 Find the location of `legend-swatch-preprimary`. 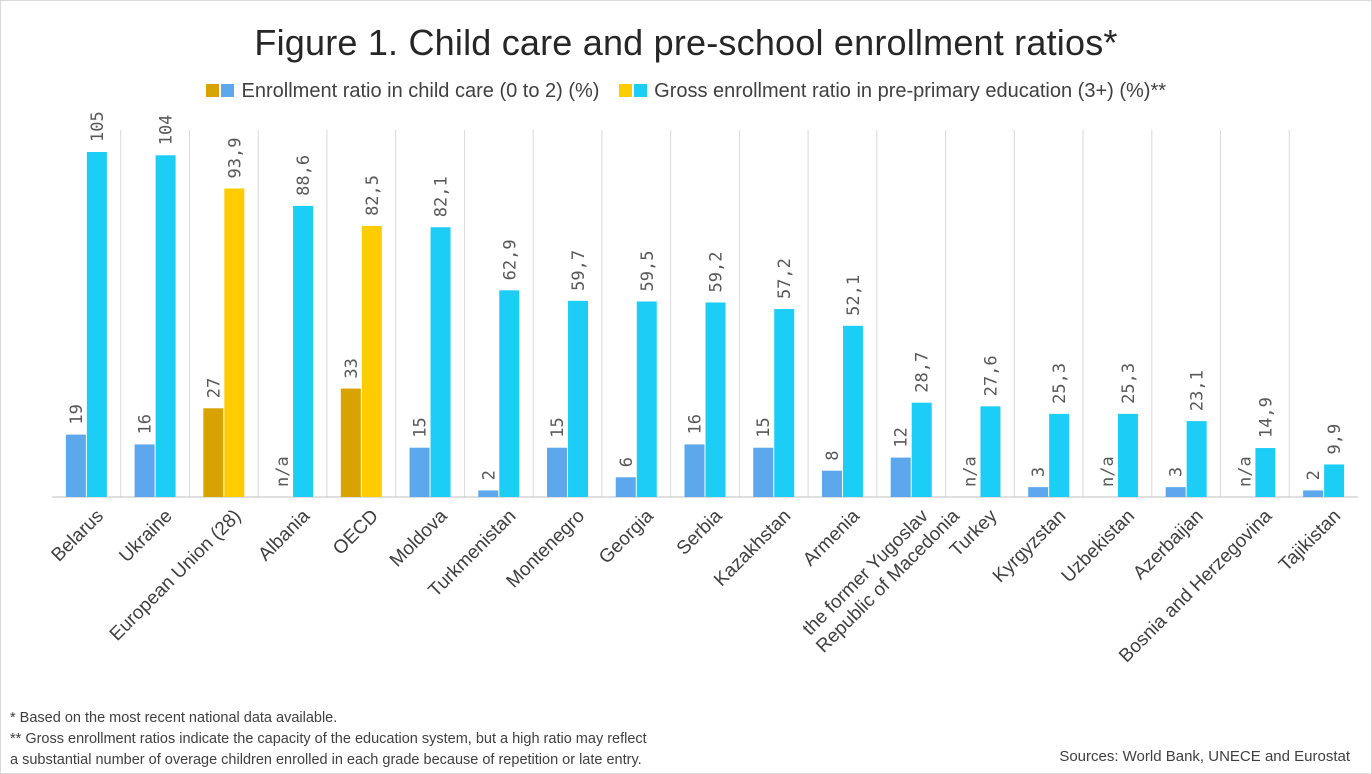

legend-swatch-preprimary is located at coordinates (640, 90).